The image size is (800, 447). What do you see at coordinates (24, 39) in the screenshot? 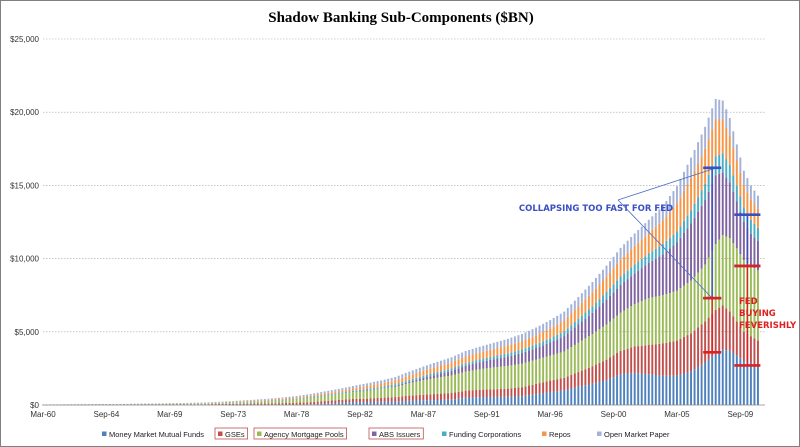
I see `y-tick-label: $25,000` at bounding box center [24, 39].